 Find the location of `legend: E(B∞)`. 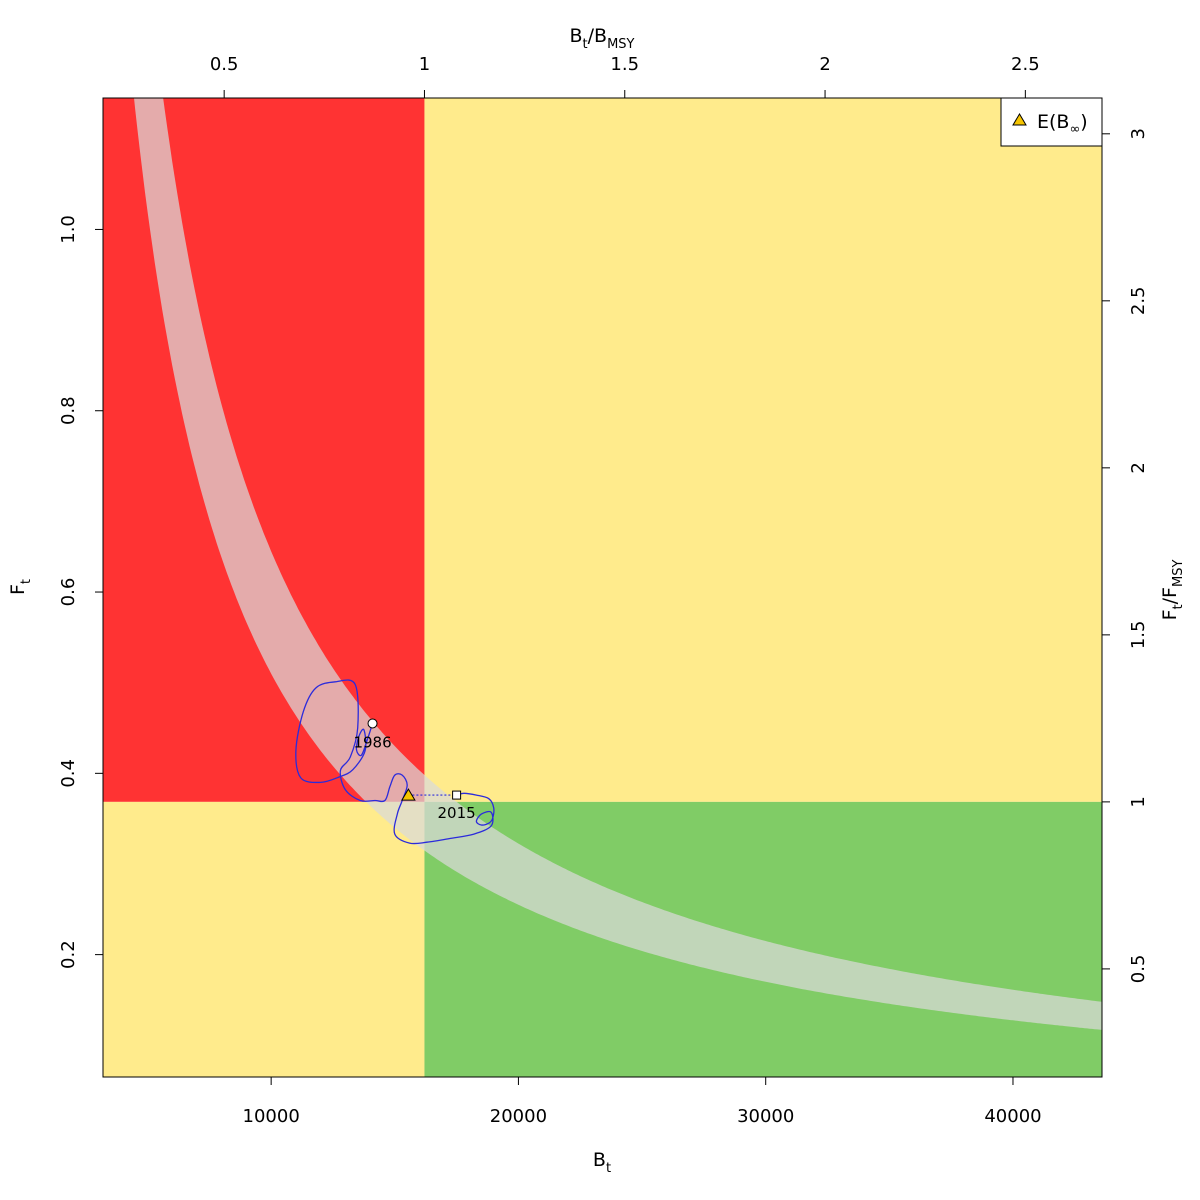

legend: E(B∞) is located at coordinates (1051, 122).